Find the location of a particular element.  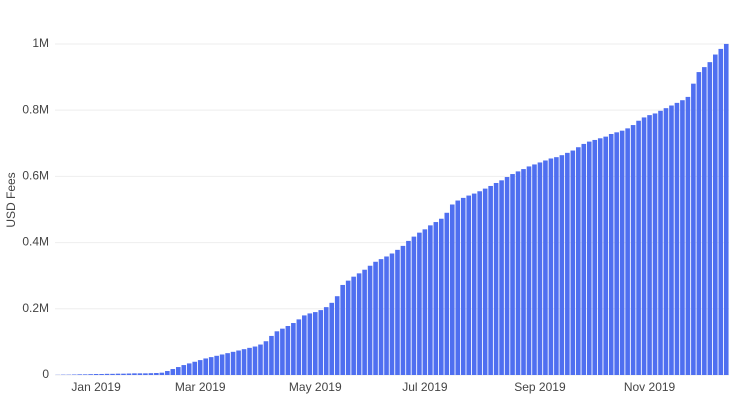

y-tick-label: 0.6M is located at coordinates (35, 176).